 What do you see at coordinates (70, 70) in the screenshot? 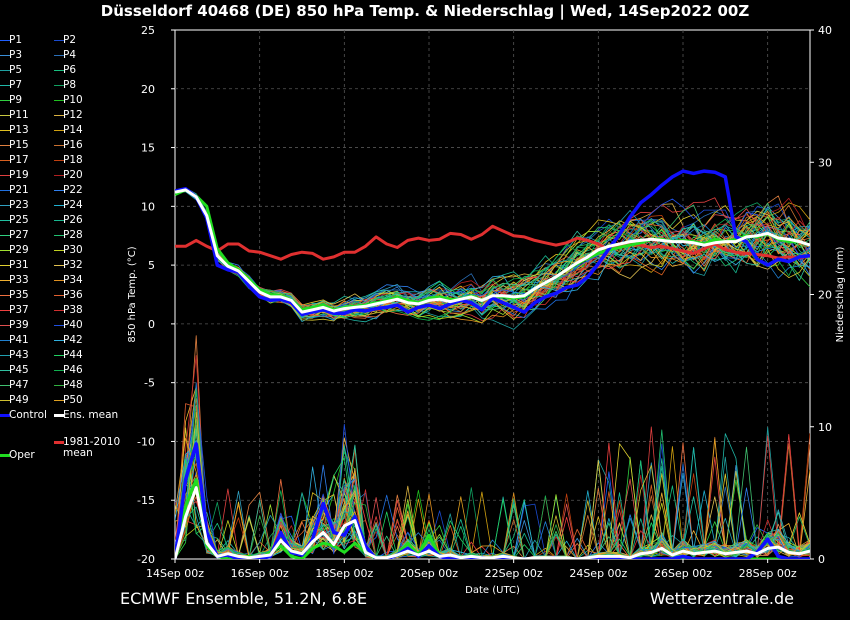
I see `legend-item-p6-label: P6` at bounding box center [70, 70].